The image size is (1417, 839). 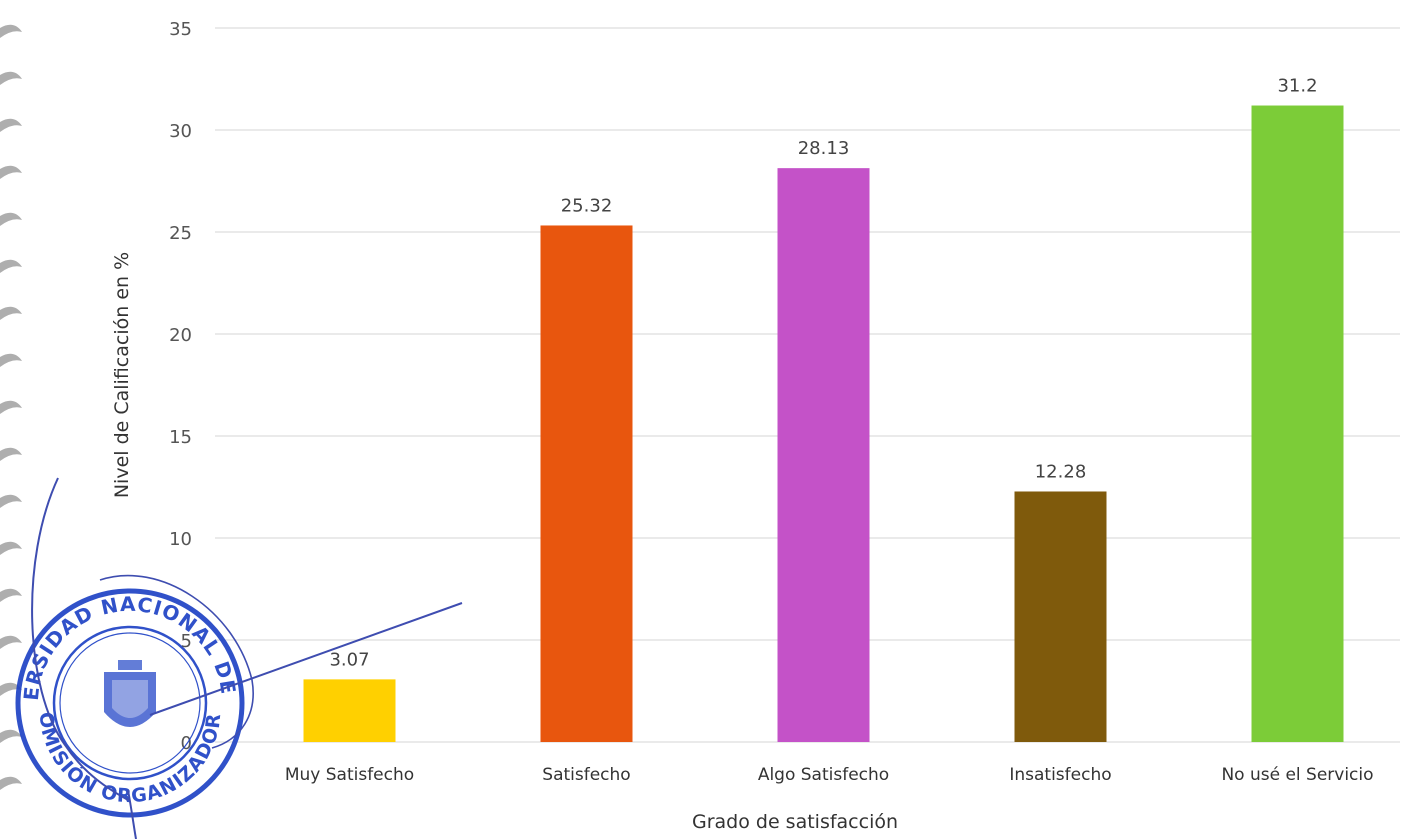 I want to click on y-tick-label: 35, so click(x=180, y=29).